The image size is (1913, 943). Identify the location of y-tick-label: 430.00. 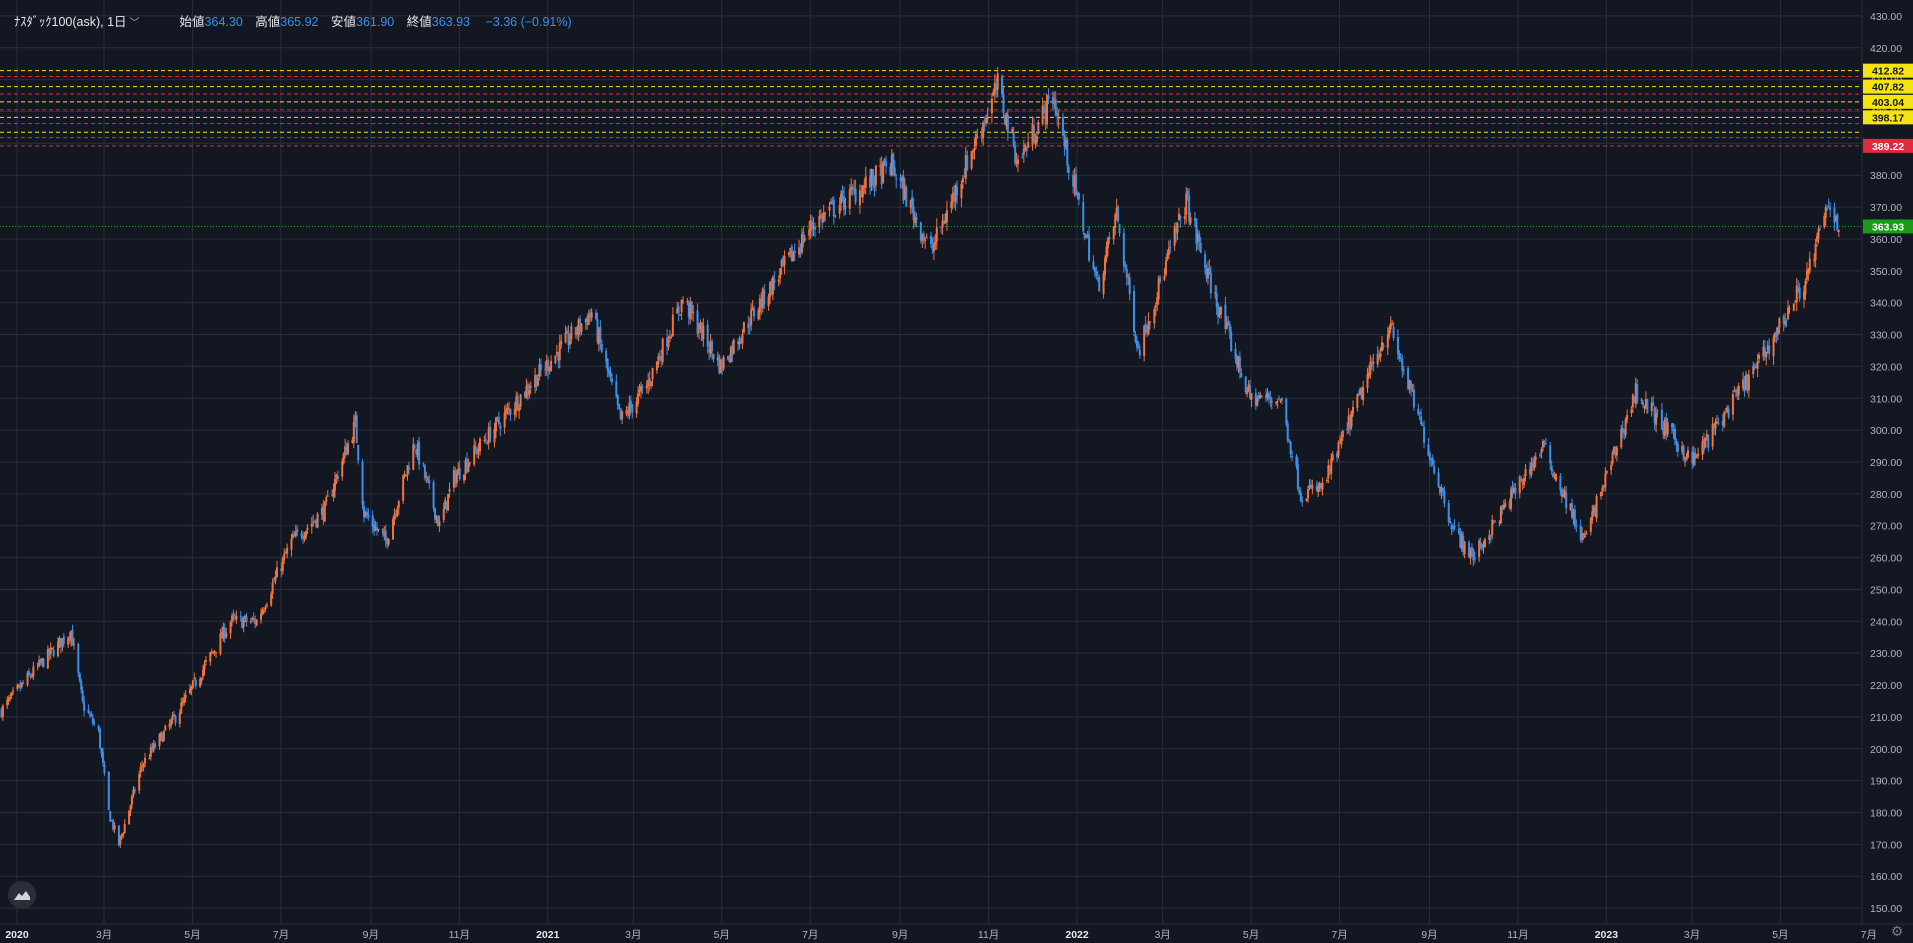
(1886, 17).